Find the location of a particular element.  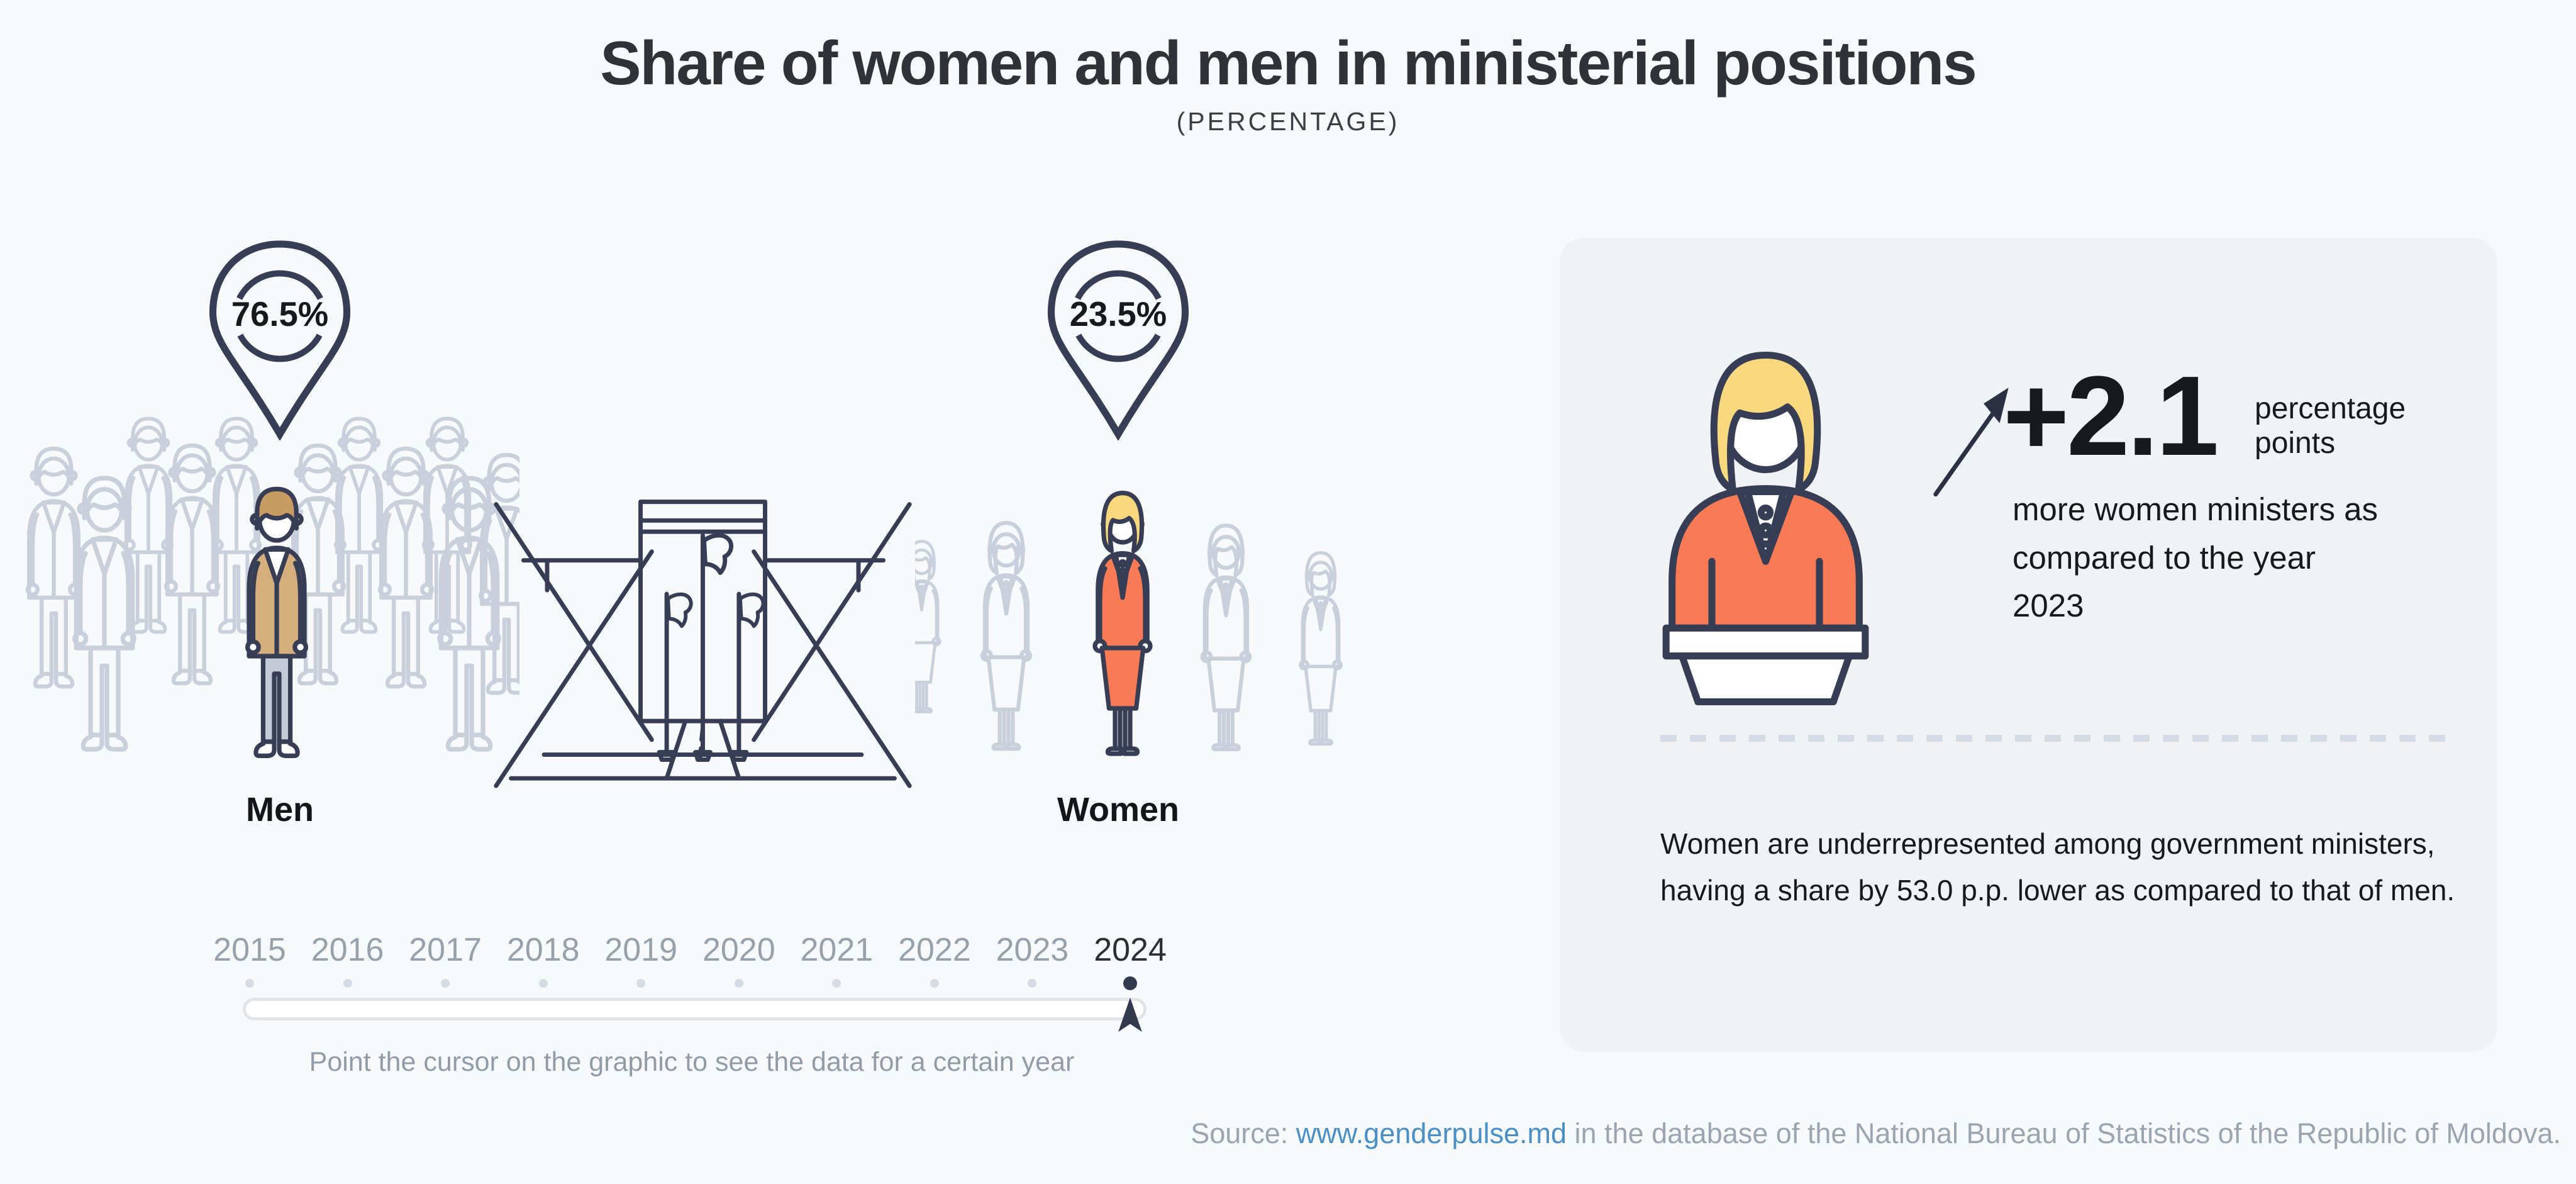

timeline-year-2023: 2023 is located at coordinates (1032, 950).